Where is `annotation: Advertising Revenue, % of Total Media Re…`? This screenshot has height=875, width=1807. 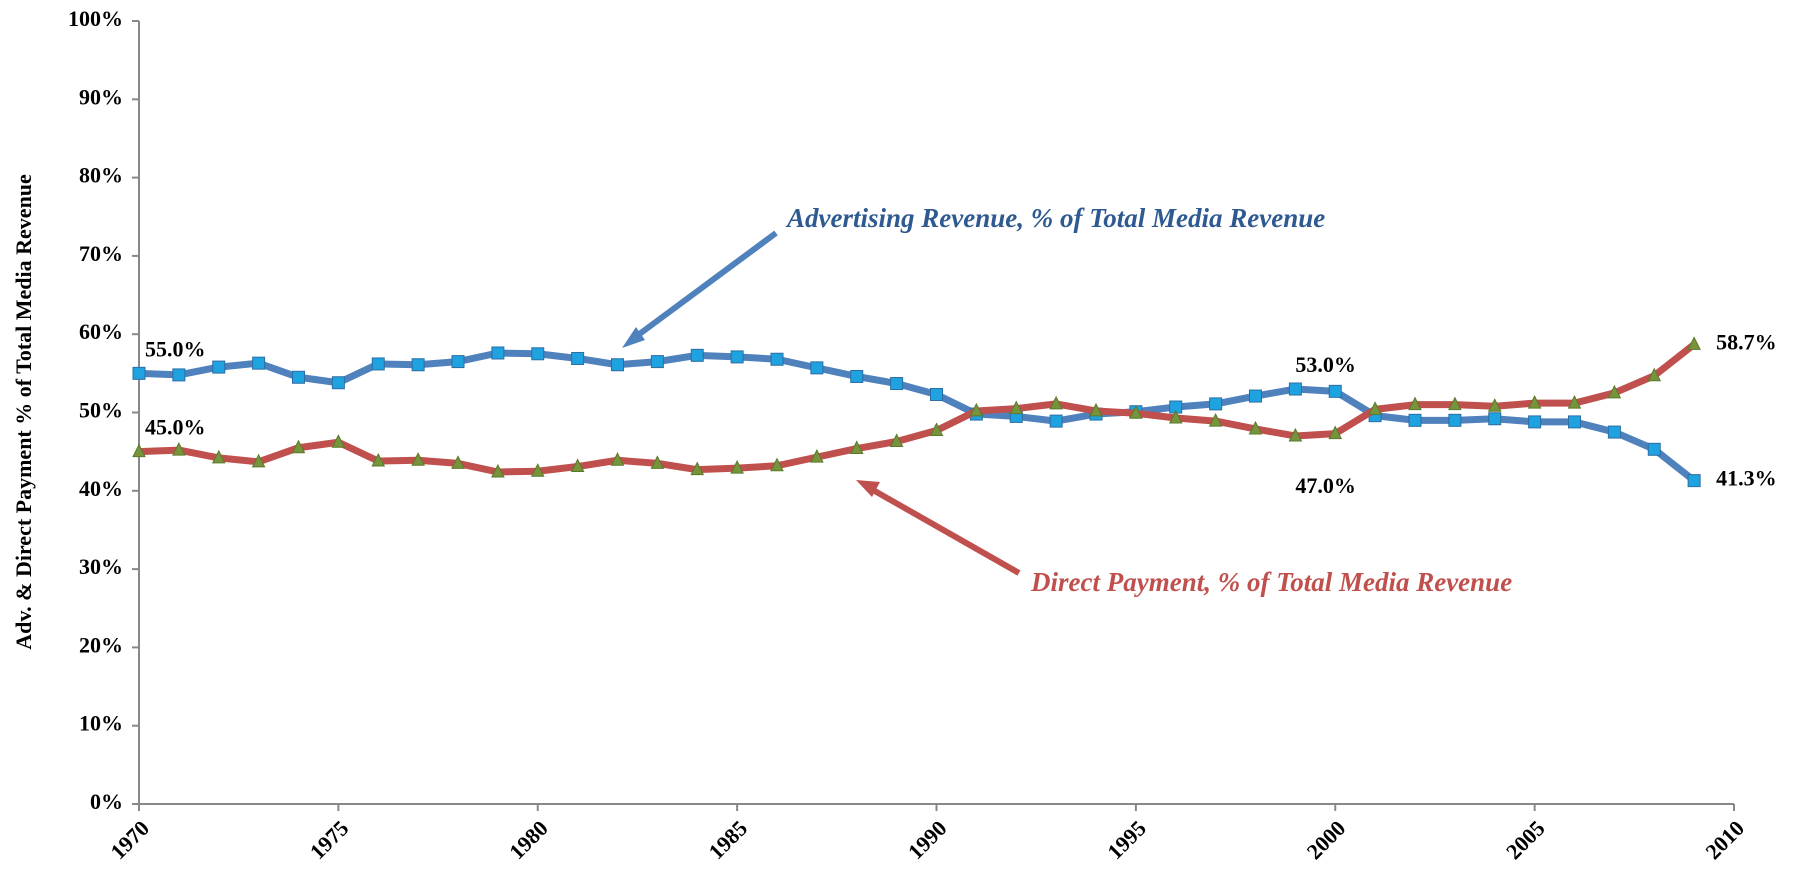
annotation: Advertising Revenue, % of Total Media Re… is located at coordinates (1055, 218).